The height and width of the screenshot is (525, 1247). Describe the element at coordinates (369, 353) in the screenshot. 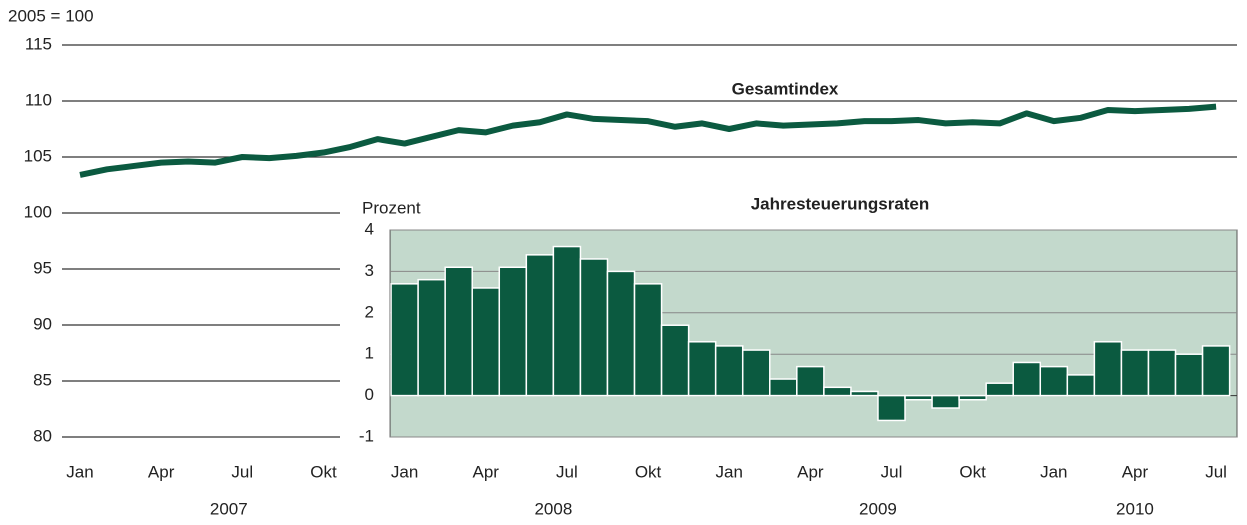

I see `inset-y-tick-label: 1` at that location.